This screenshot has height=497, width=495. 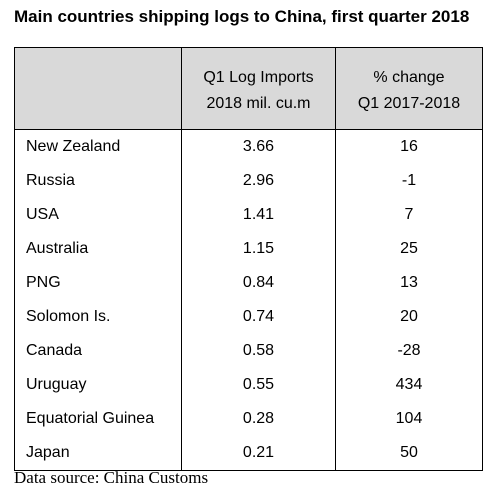 I want to click on change-cell: 7, so click(x=409, y=215).